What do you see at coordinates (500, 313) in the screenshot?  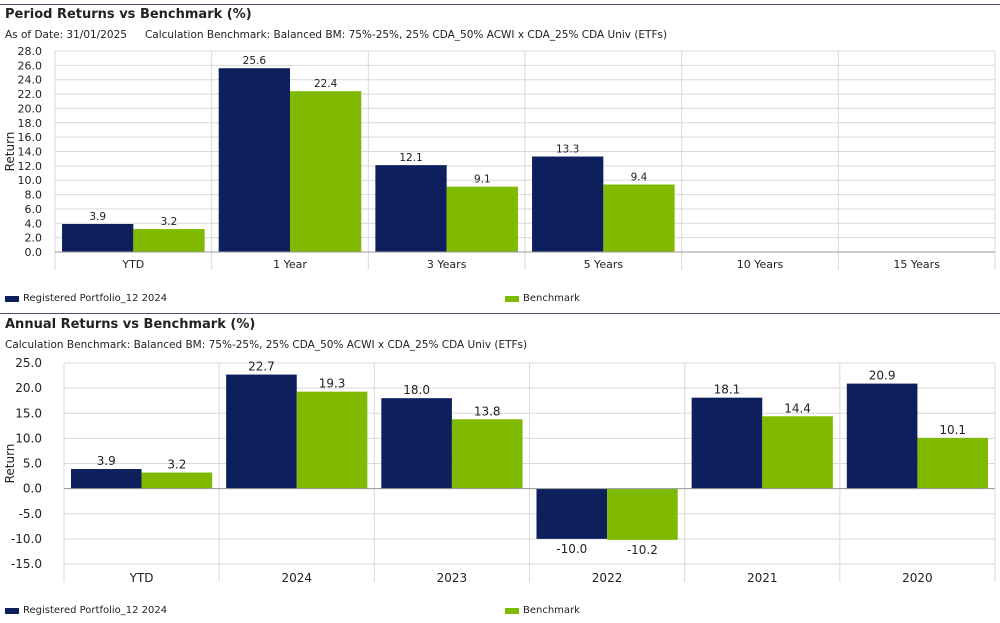 I see `bottom-chart-rule` at bounding box center [500, 313].